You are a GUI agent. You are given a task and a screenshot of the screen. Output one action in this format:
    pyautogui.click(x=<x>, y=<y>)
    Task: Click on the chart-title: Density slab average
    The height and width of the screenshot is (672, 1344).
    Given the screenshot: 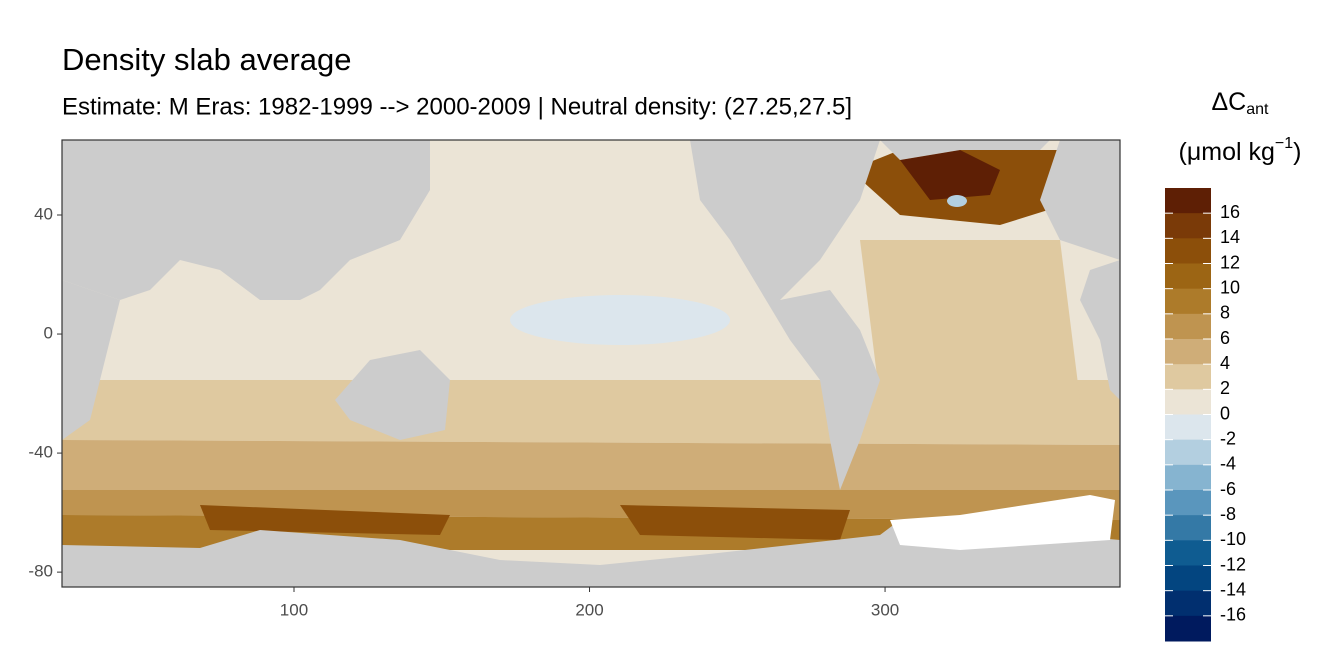 What is the action you would take?
    pyautogui.click(x=207, y=59)
    